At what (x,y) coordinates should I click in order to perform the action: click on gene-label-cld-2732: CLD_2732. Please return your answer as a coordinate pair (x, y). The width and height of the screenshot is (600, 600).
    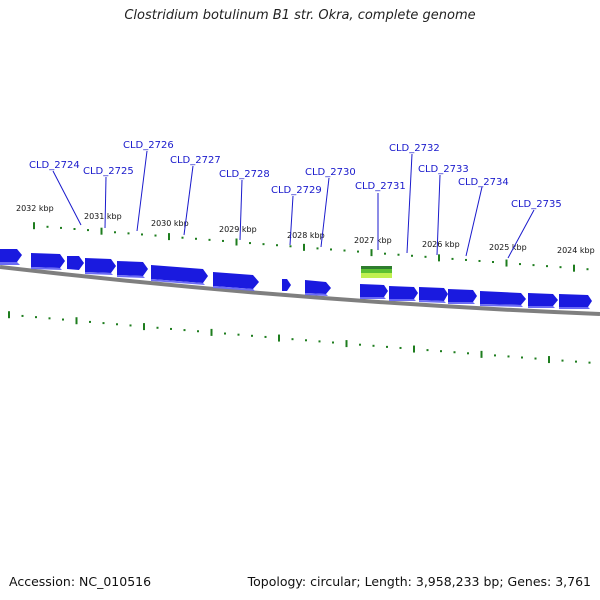
    Looking at the image, I should click on (414, 148).